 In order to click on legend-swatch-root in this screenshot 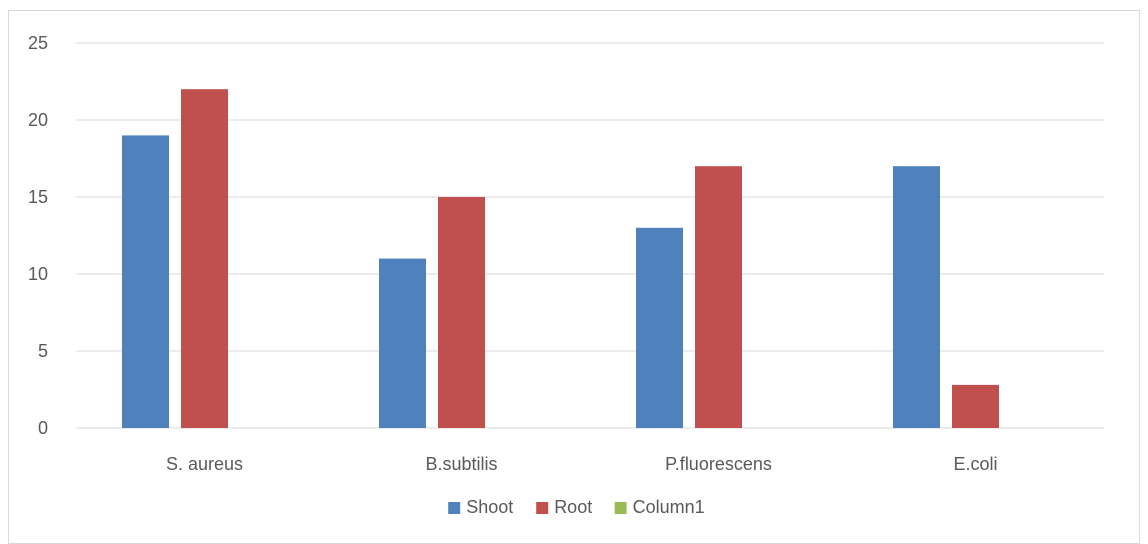, I will do `click(542, 508)`.